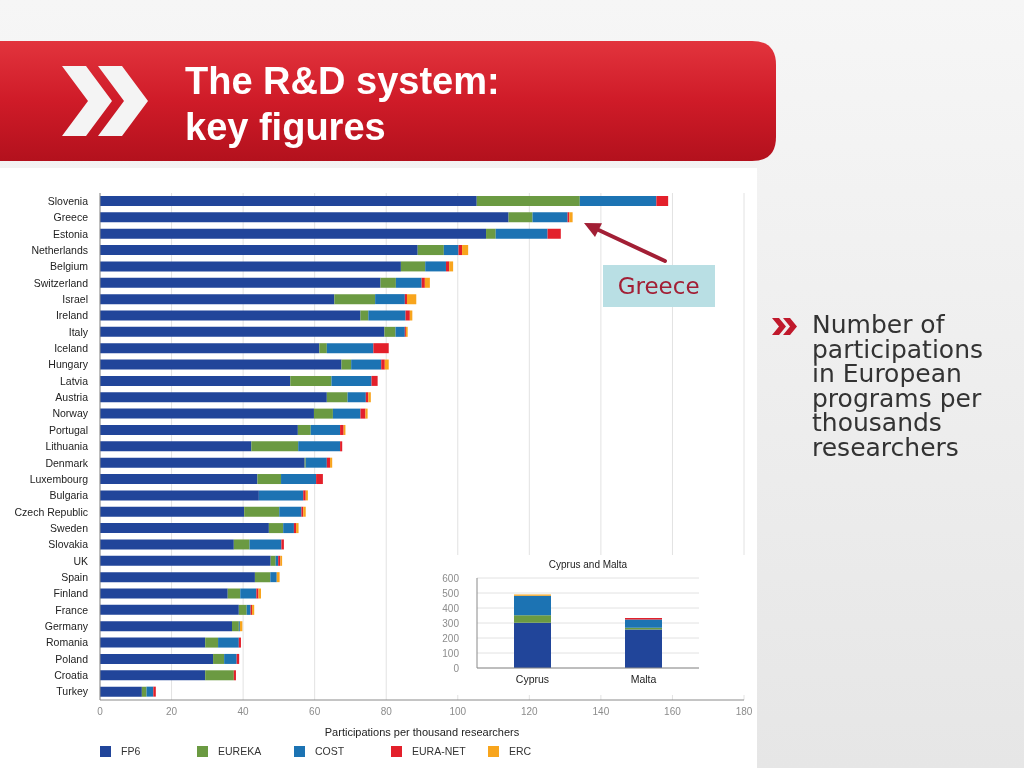  I want to click on y-tick-label: 500, so click(451, 593).